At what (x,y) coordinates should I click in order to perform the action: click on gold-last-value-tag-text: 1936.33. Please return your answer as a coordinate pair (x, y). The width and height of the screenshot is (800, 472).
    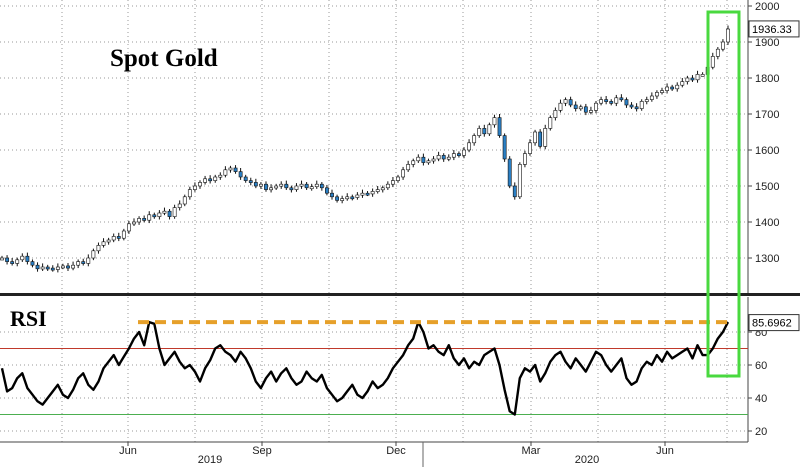
    Looking at the image, I should click on (772, 30).